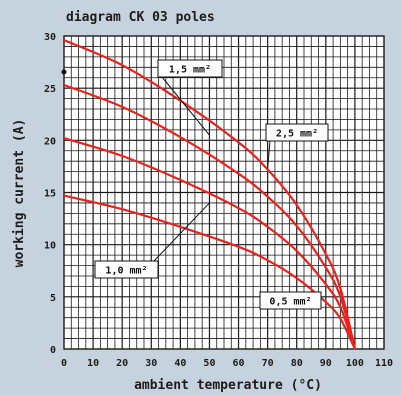  Describe the element at coordinates (50, 141) in the screenshot. I see `y-tick-label: 20` at that location.